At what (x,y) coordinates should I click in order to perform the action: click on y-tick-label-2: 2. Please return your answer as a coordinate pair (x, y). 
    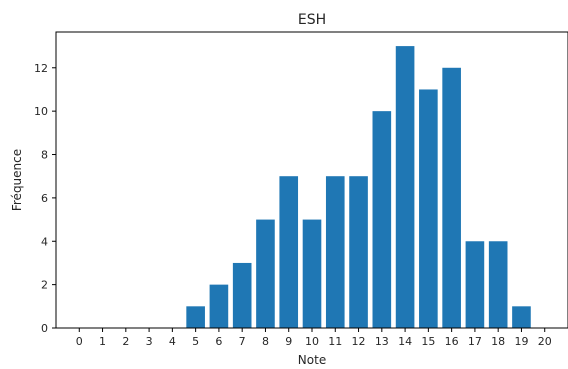
    Looking at the image, I should click on (44, 285).